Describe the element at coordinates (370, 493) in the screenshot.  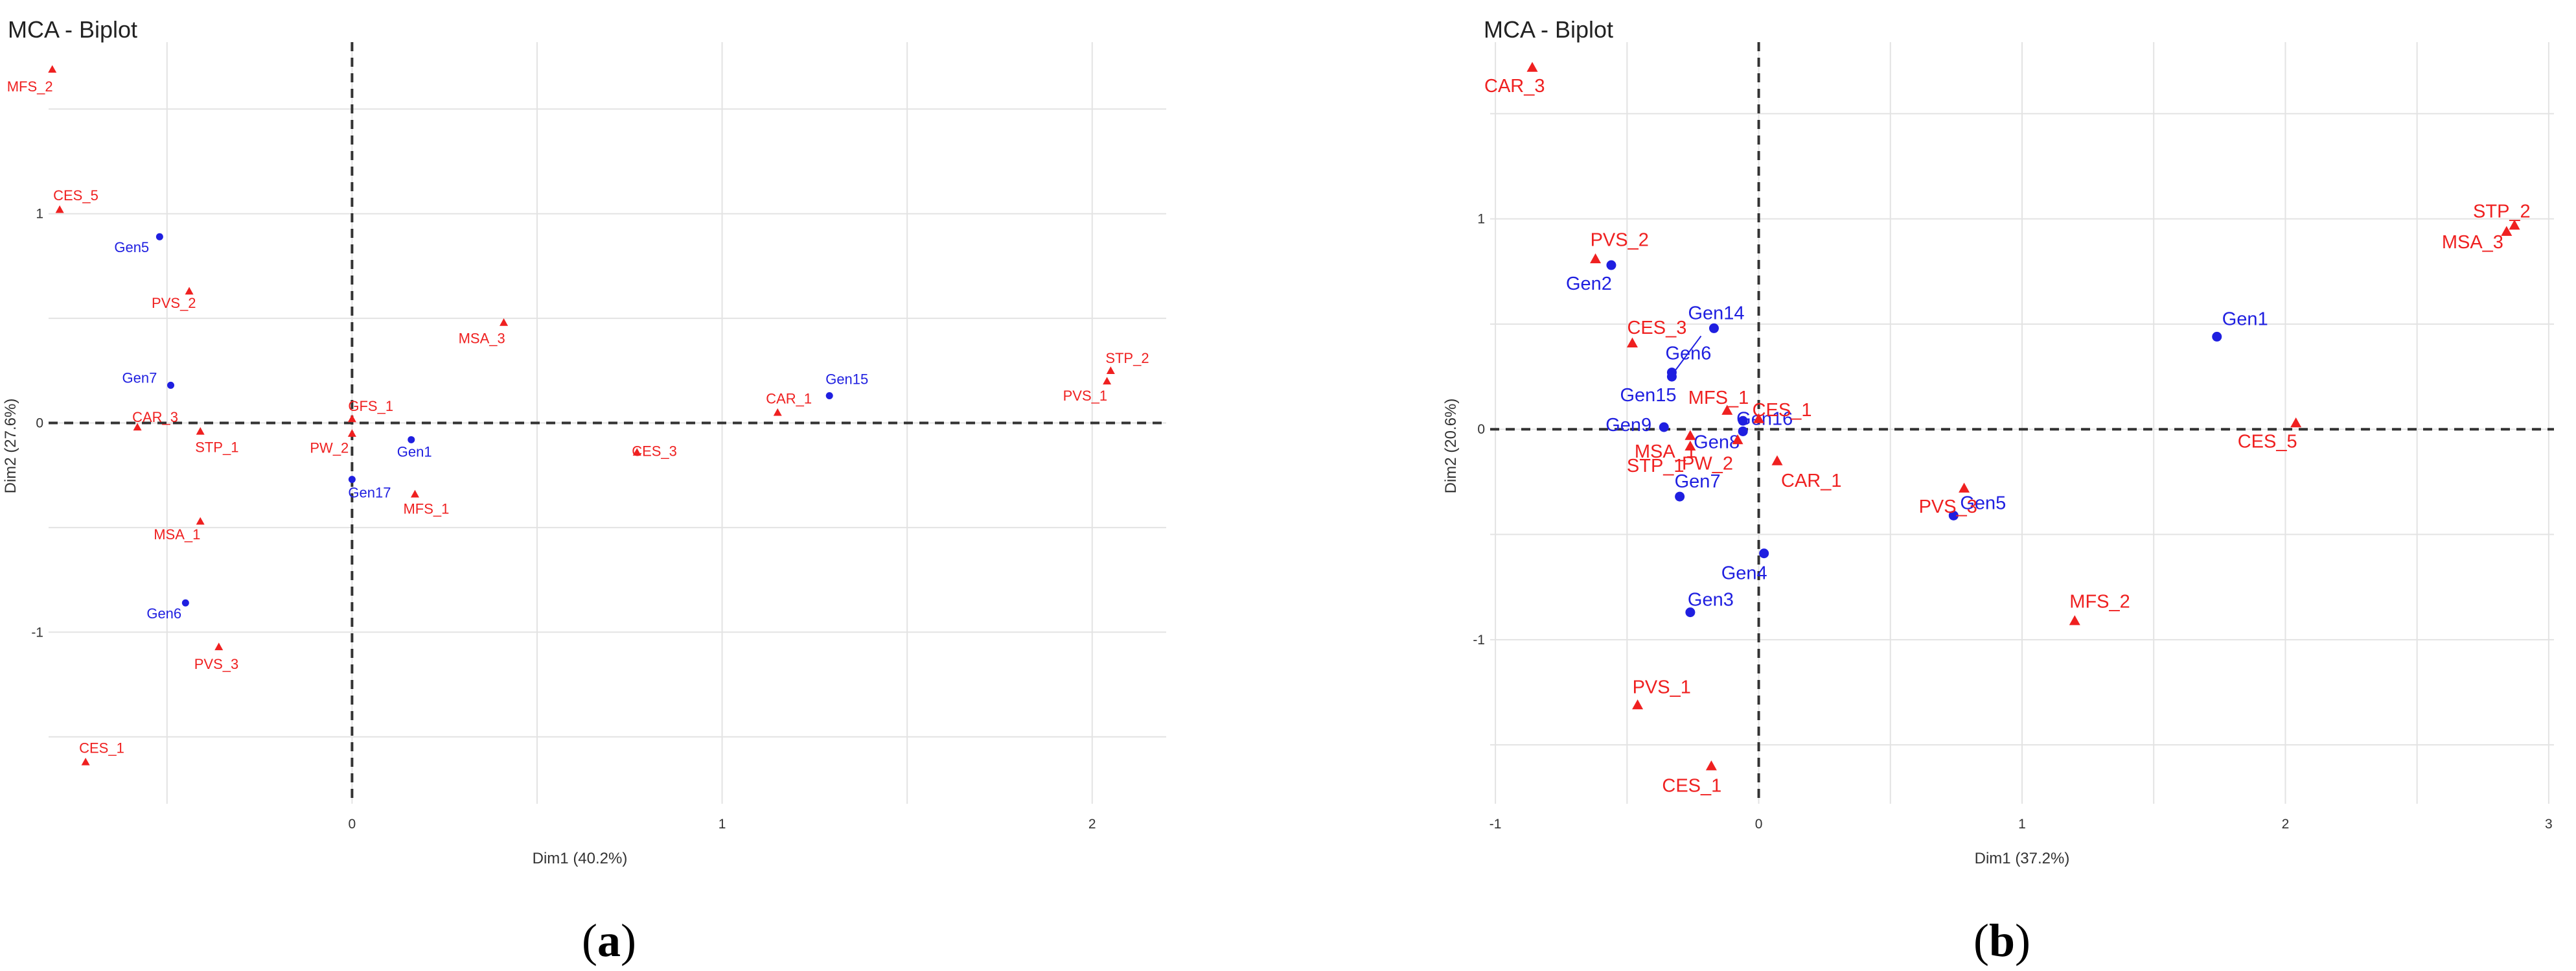
I see `individual-label: Gen17` at that location.